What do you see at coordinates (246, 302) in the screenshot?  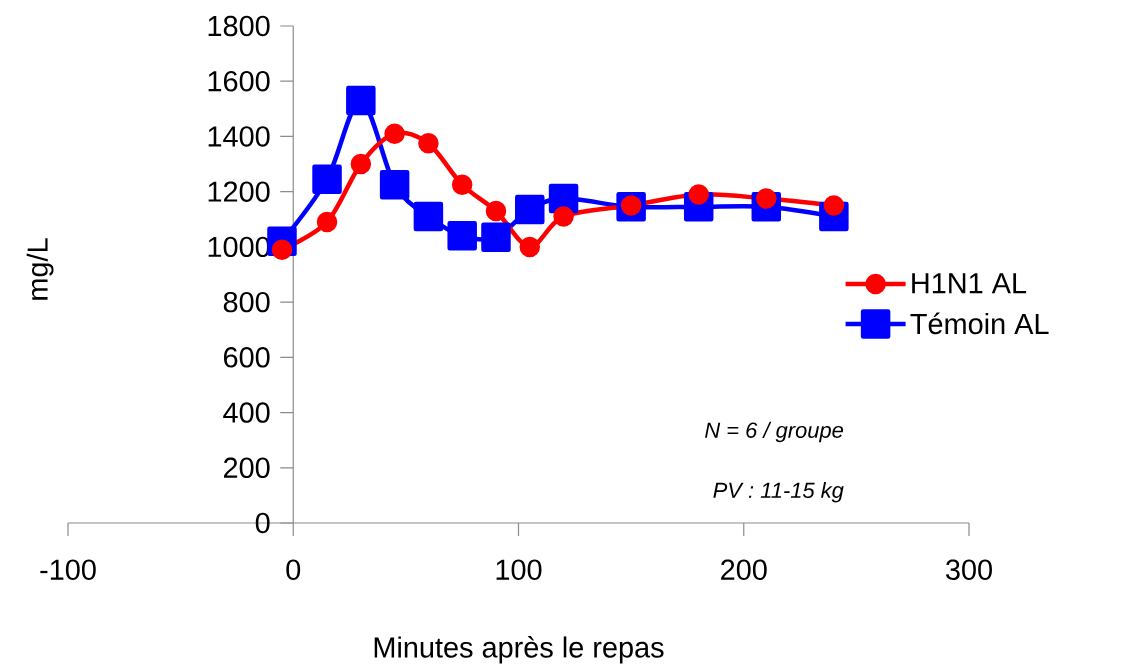 I see `y-tick-label: 800` at bounding box center [246, 302].